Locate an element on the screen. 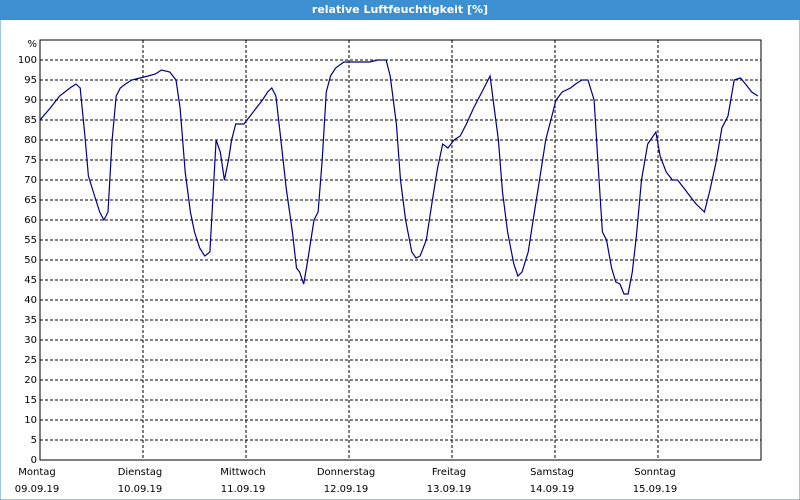  y-tick-label: 70 is located at coordinates (30, 180).